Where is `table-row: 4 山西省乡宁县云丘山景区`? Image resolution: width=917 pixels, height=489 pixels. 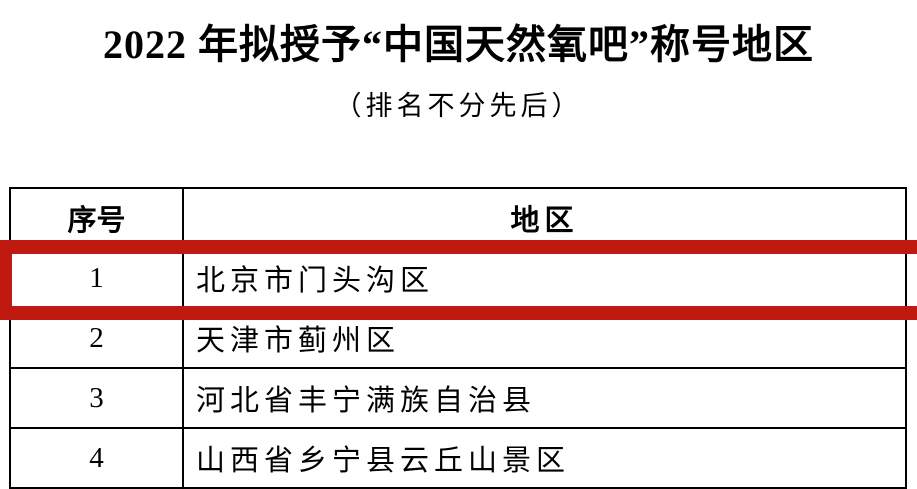 table-row: 4 山西省乡宁县云丘山景区 is located at coordinates (458, 458).